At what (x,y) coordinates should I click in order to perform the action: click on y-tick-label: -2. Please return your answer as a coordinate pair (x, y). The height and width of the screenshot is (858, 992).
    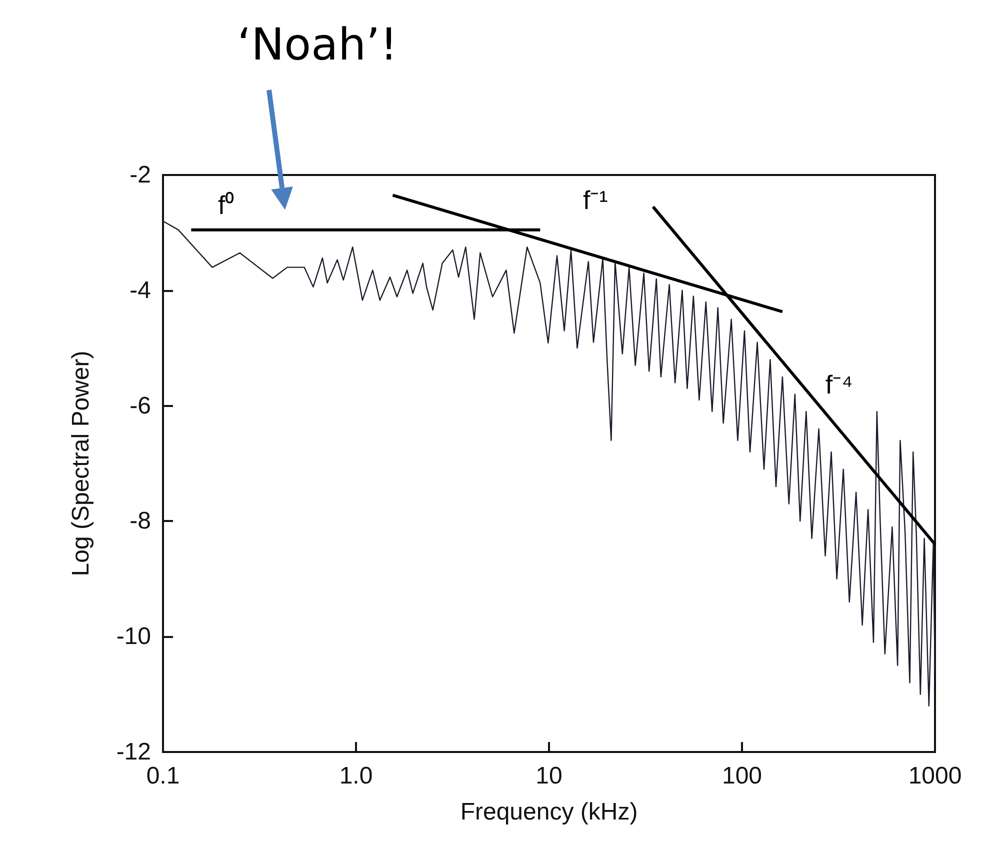
    Looking at the image, I should click on (140, 175).